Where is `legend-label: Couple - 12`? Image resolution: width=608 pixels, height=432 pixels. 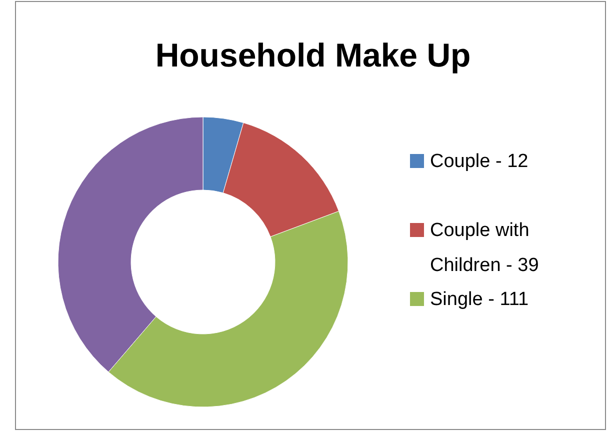 legend-label: Couple - 12 is located at coordinates (479, 161).